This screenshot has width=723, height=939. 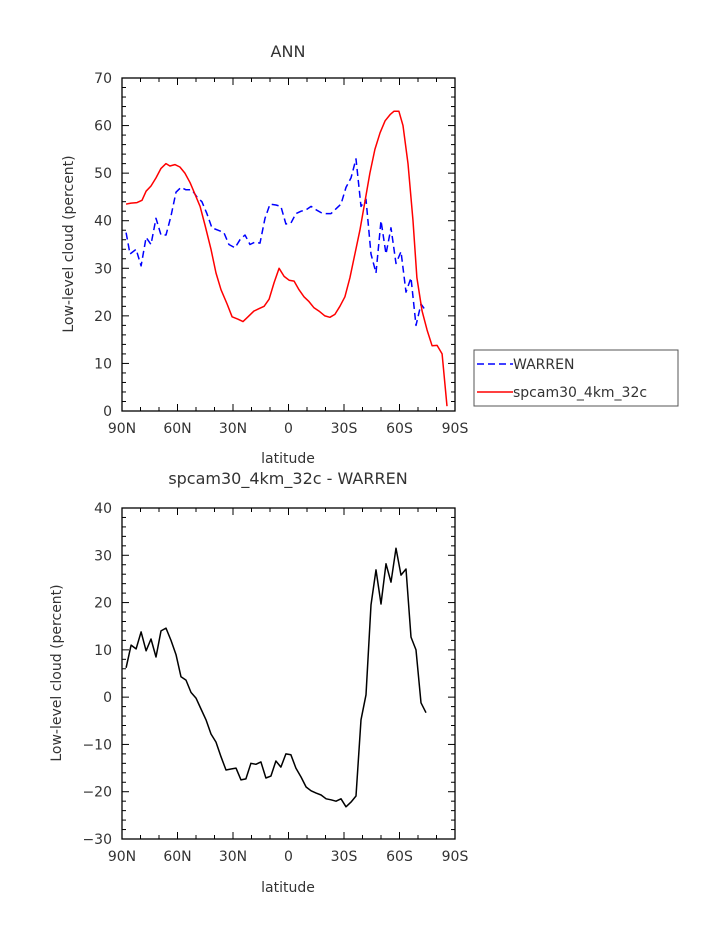 I want to click on top-xlabel: latitude, so click(x=288, y=459).